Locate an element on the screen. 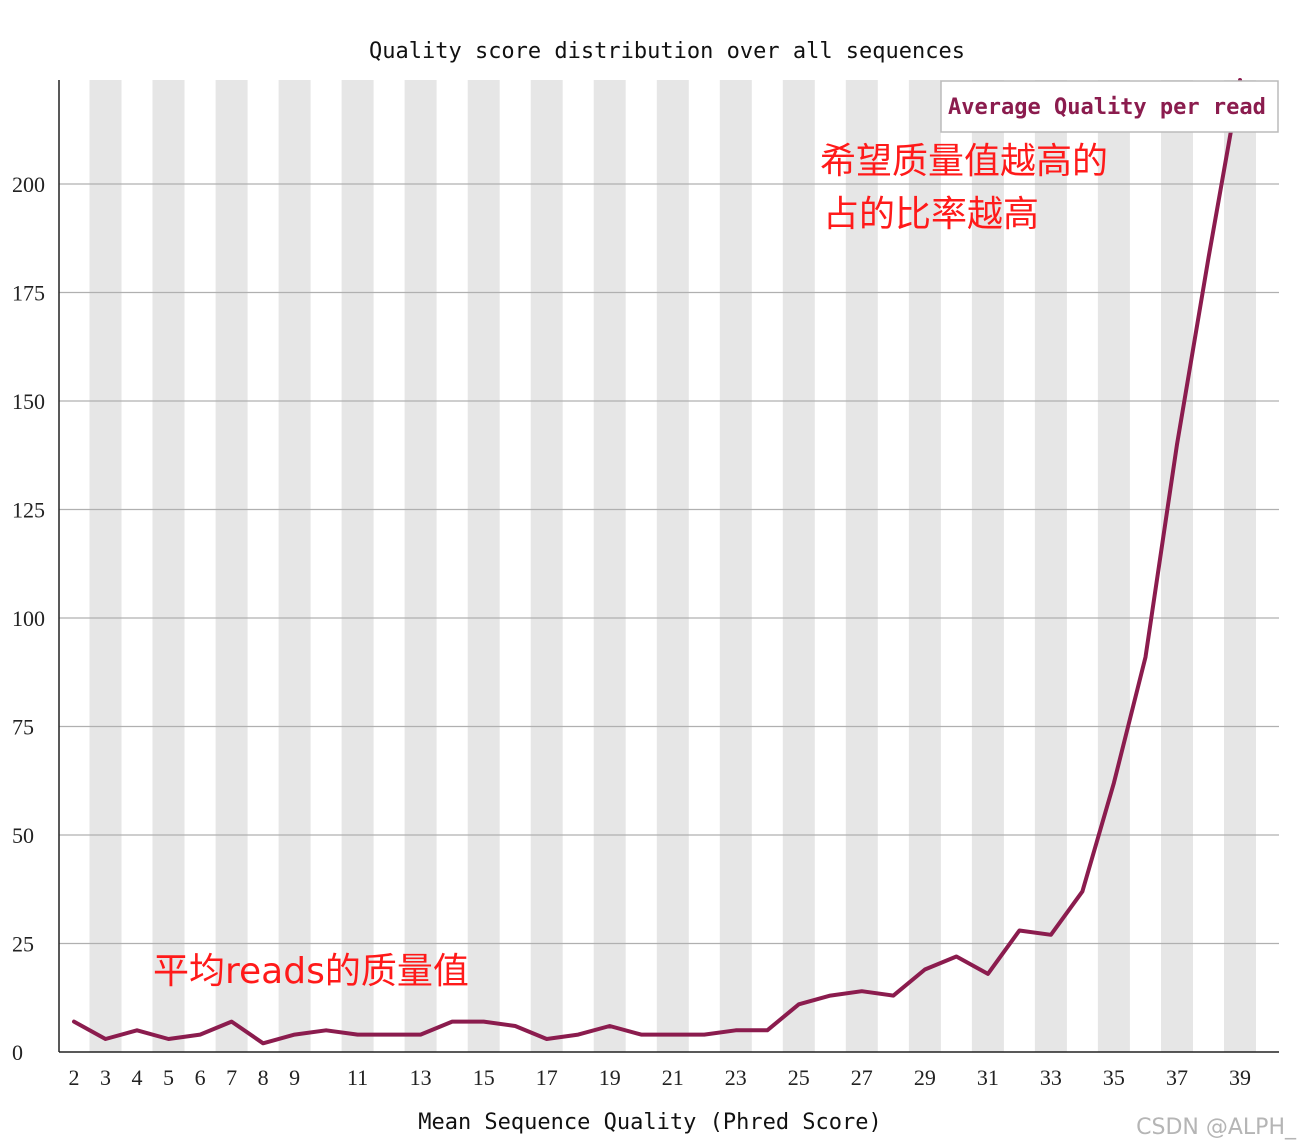 The height and width of the screenshot is (1146, 1300). x-tick-label: 2 is located at coordinates (74, 1077).